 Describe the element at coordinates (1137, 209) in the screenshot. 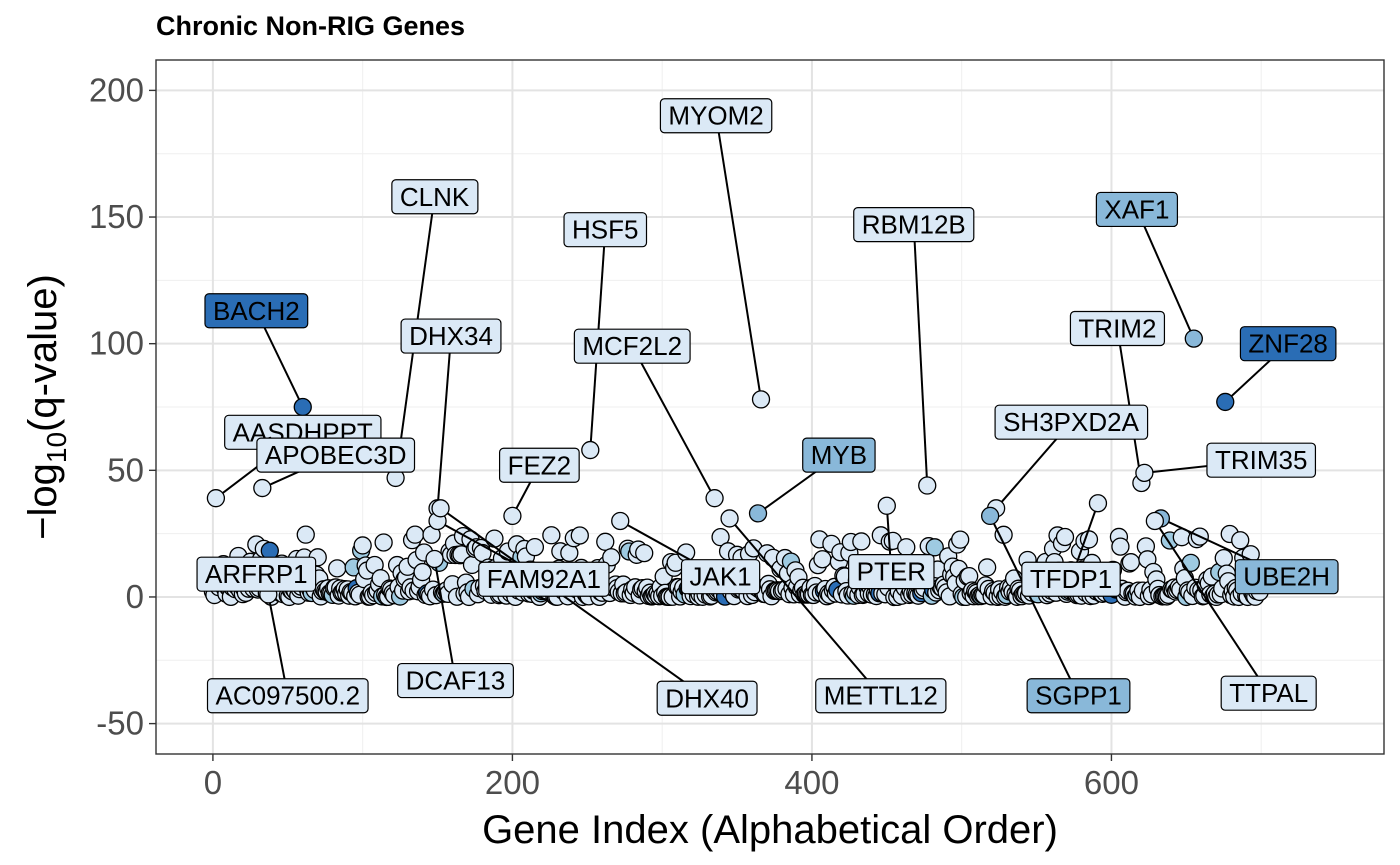

I see `gene-label: XAF1` at that location.